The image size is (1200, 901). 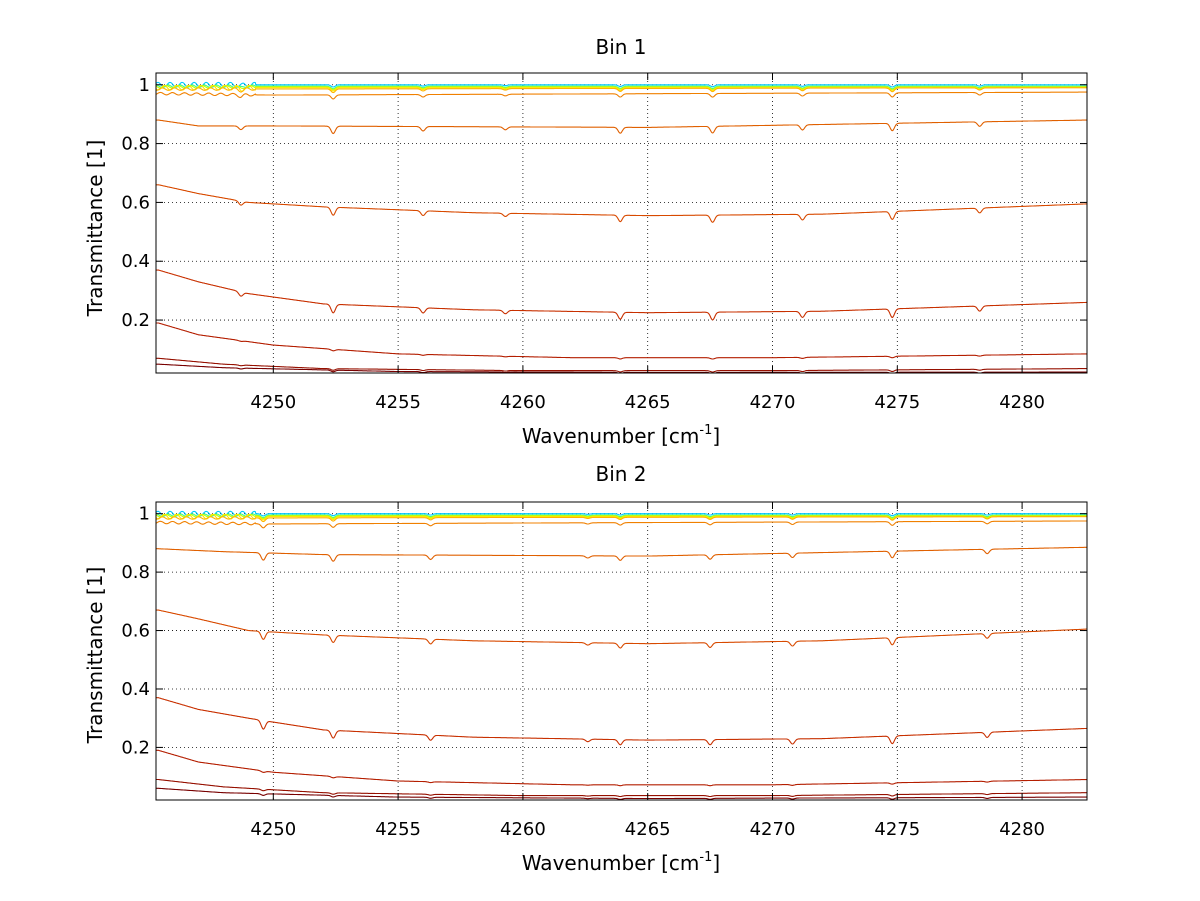 I want to click on chart-title: Bin 2, so click(x=620, y=474).